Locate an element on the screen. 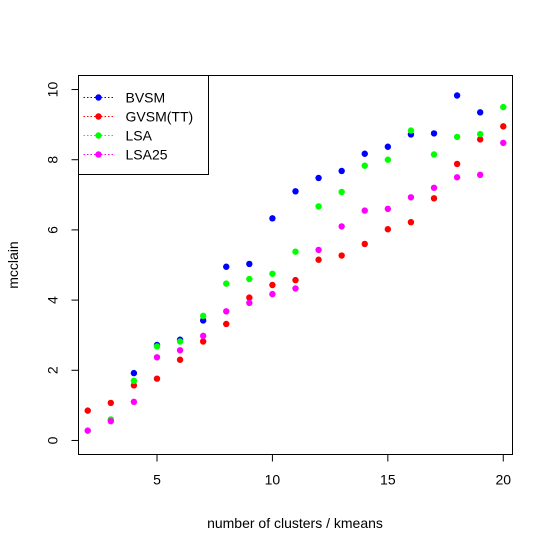 This screenshot has width=553, height=552. x-axis-label: number of clusters / kmeans is located at coordinates (295, 523).